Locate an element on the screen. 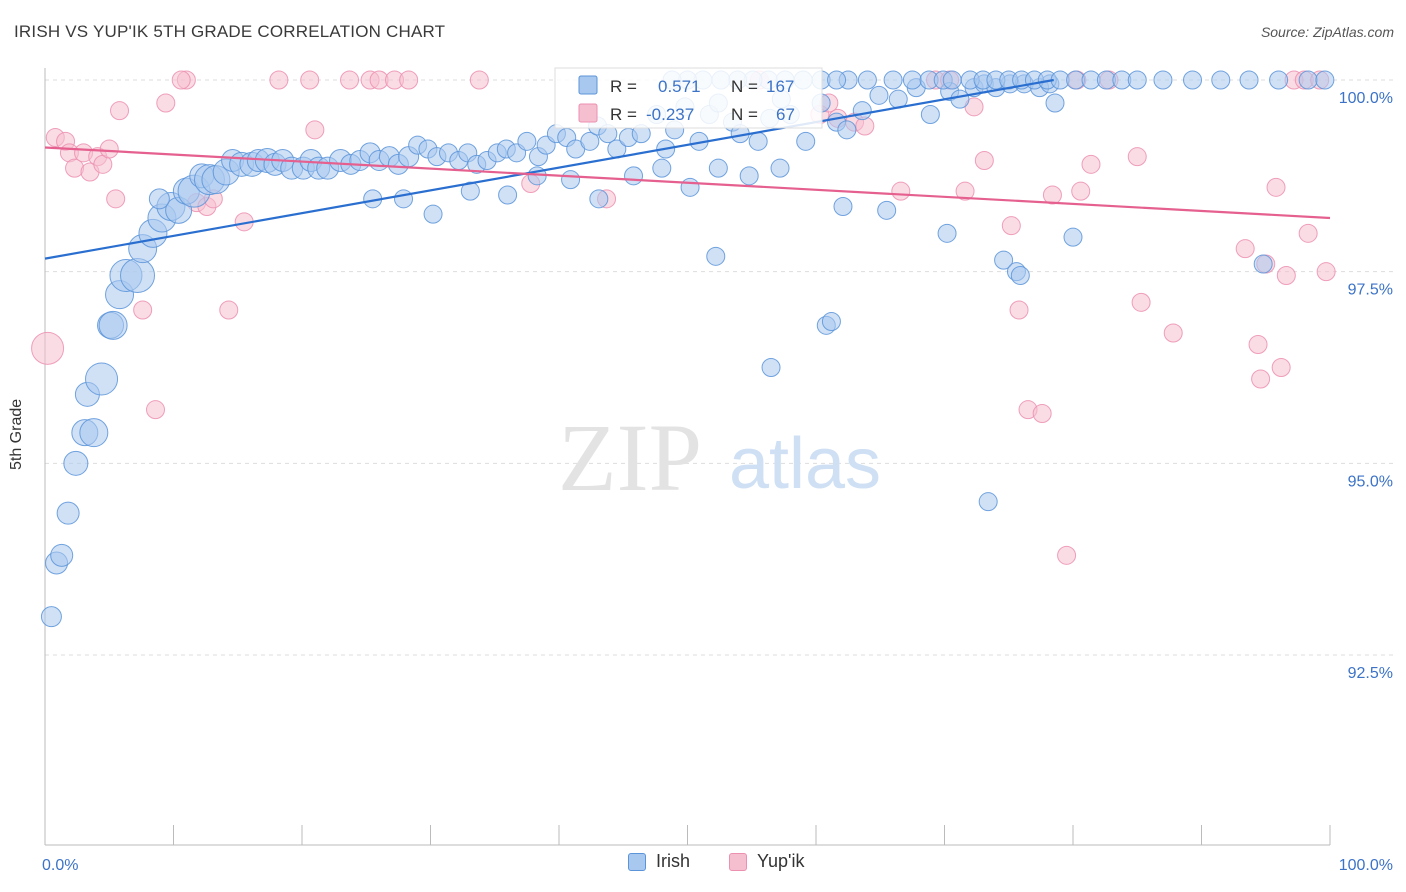  legend-top-box is located at coordinates (688, 98).